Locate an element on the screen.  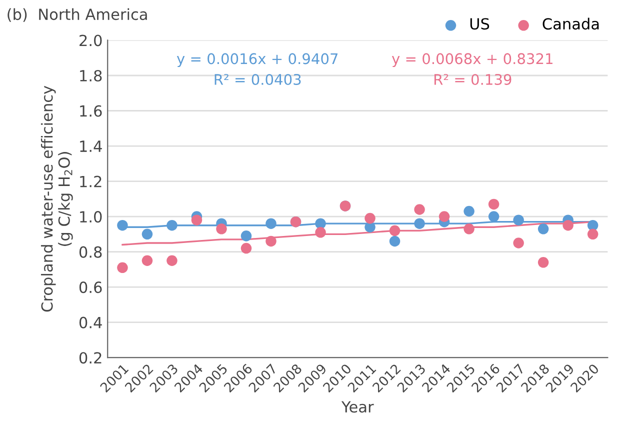
y-tick-label: 1.2 is located at coordinates (91, 182).